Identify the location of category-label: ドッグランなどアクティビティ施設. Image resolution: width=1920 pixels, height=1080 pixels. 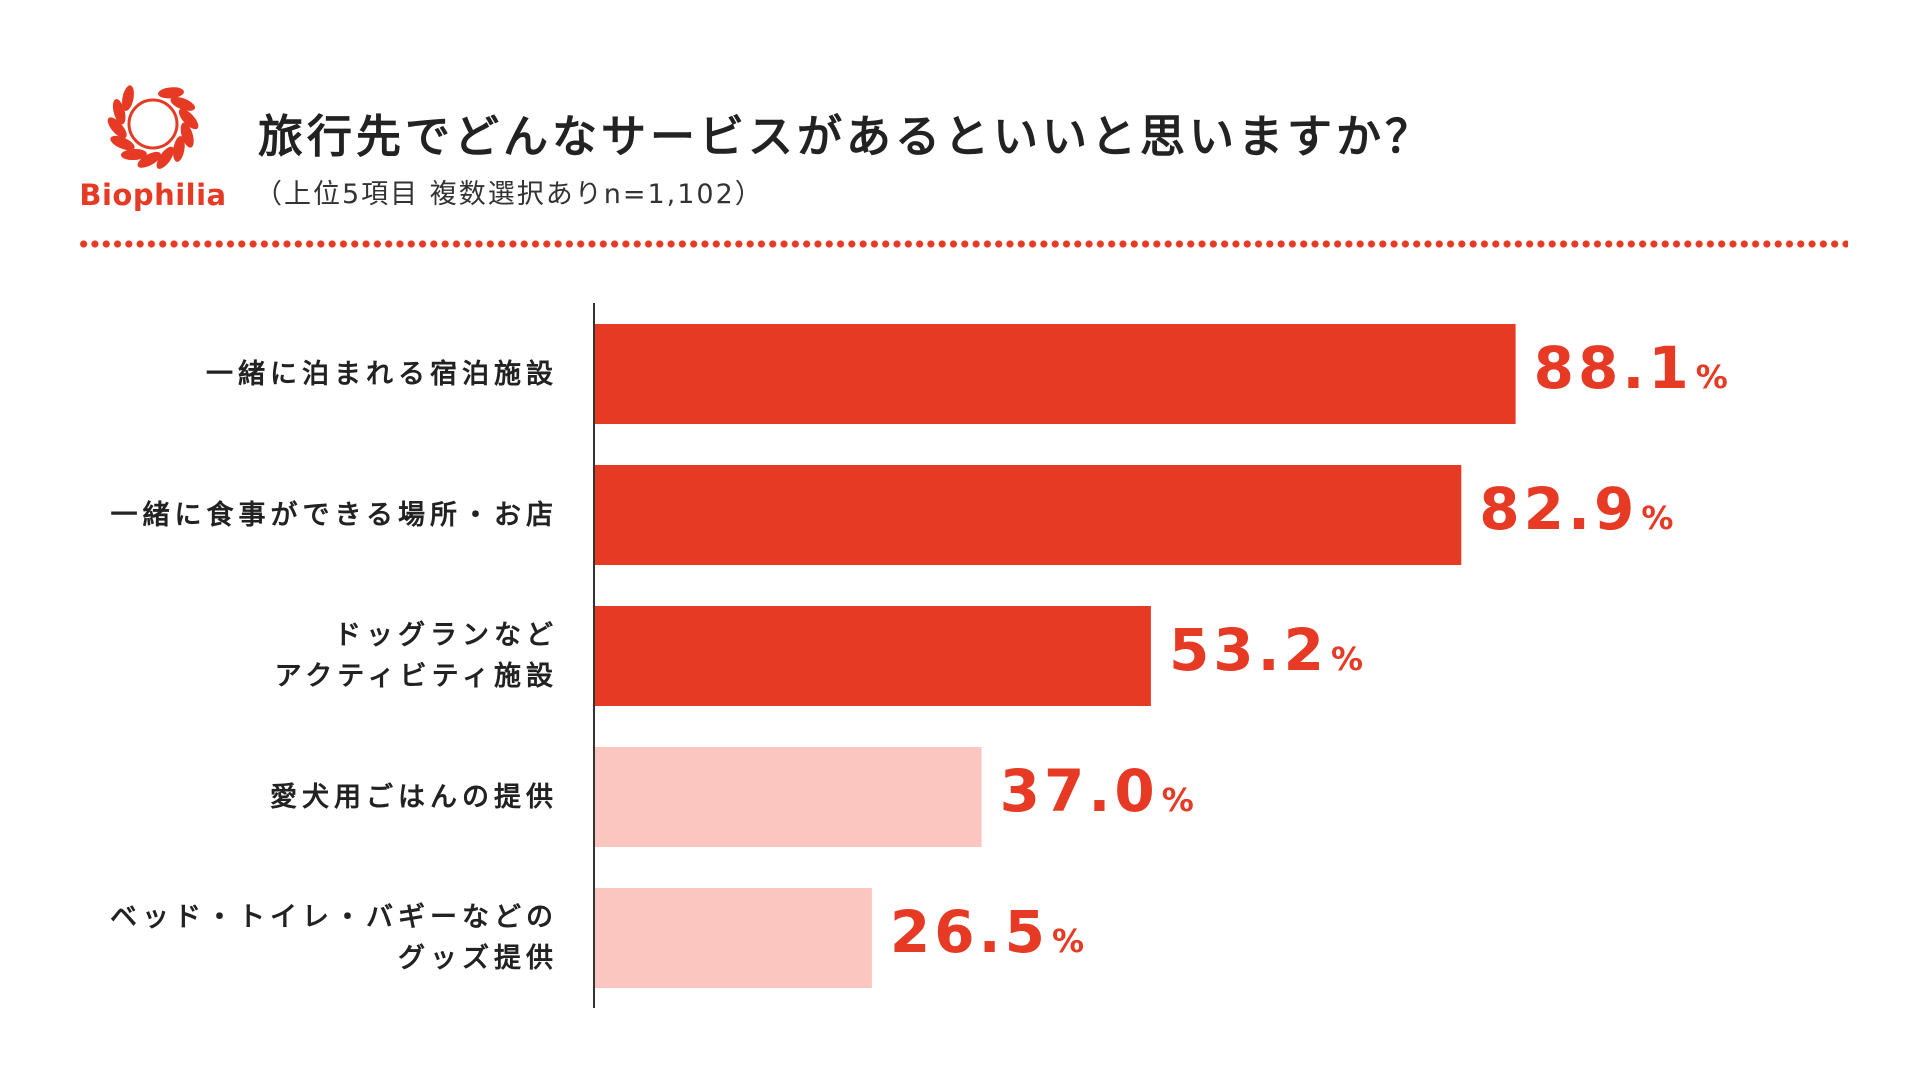
(416, 656).